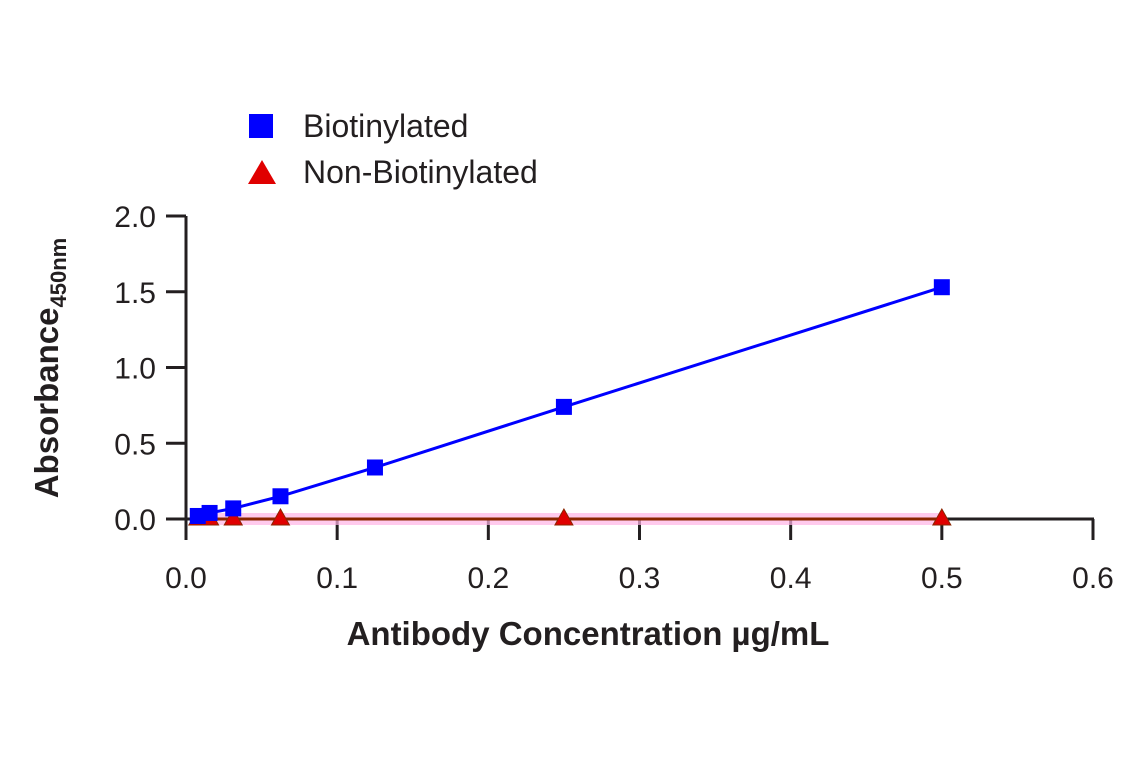  Describe the element at coordinates (135, 293) in the screenshot. I see `y-tick-label: 1.5` at that location.